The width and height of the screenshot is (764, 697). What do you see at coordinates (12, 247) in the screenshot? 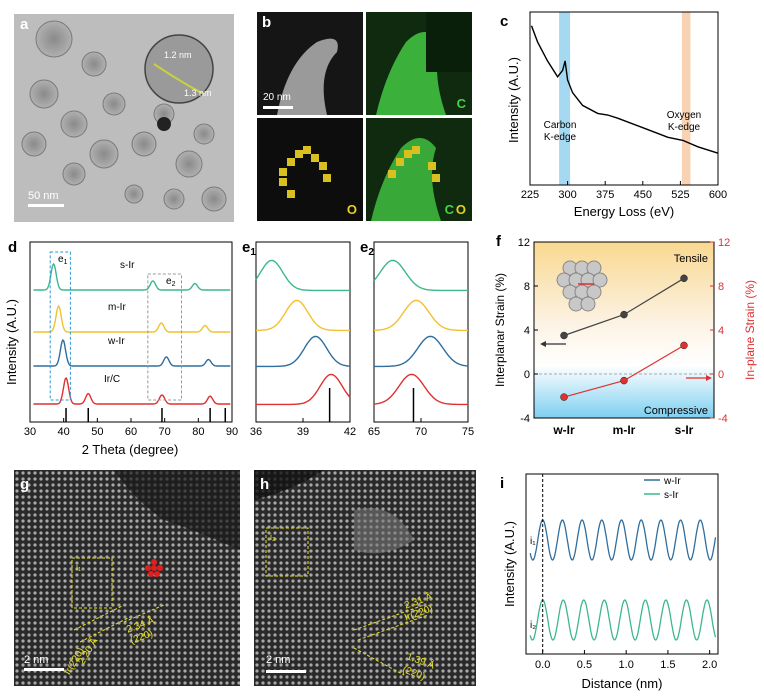
I see `panel-letter-d: d` at bounding box center [12, 247].